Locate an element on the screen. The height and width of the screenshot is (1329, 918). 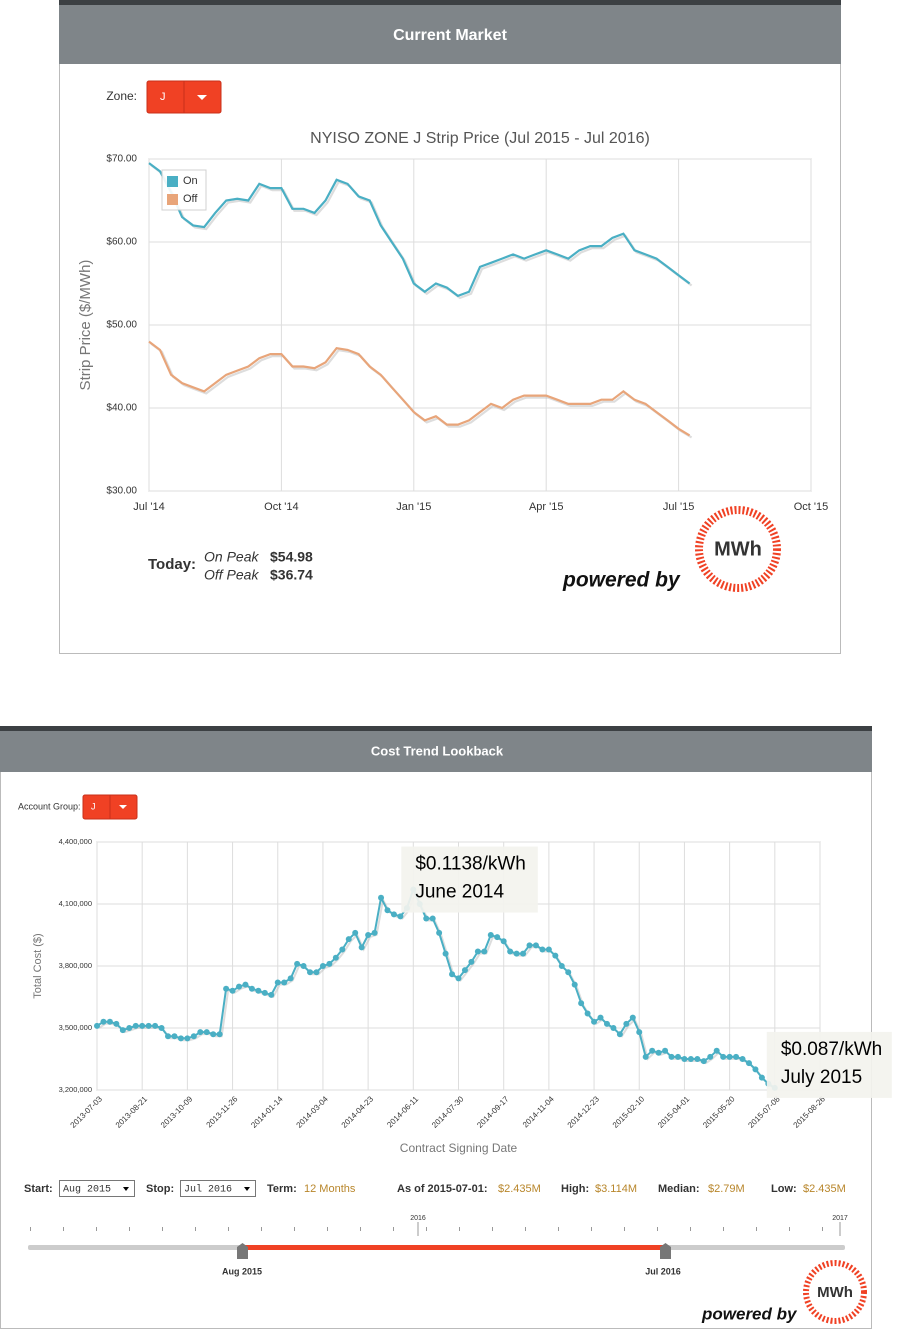
low-value: $2.435M is located at coordinates (824, 1189).